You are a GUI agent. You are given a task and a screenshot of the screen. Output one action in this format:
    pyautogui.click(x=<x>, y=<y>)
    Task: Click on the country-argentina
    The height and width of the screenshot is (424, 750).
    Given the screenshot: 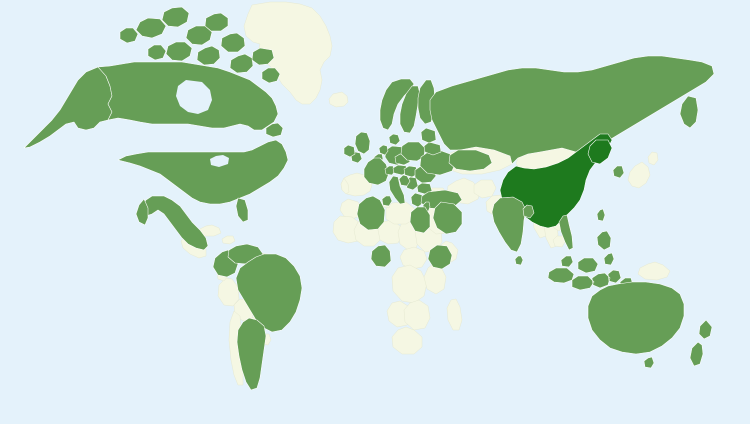 What is the action you would take?
    pyautogui.click(x=251, y=354)
    